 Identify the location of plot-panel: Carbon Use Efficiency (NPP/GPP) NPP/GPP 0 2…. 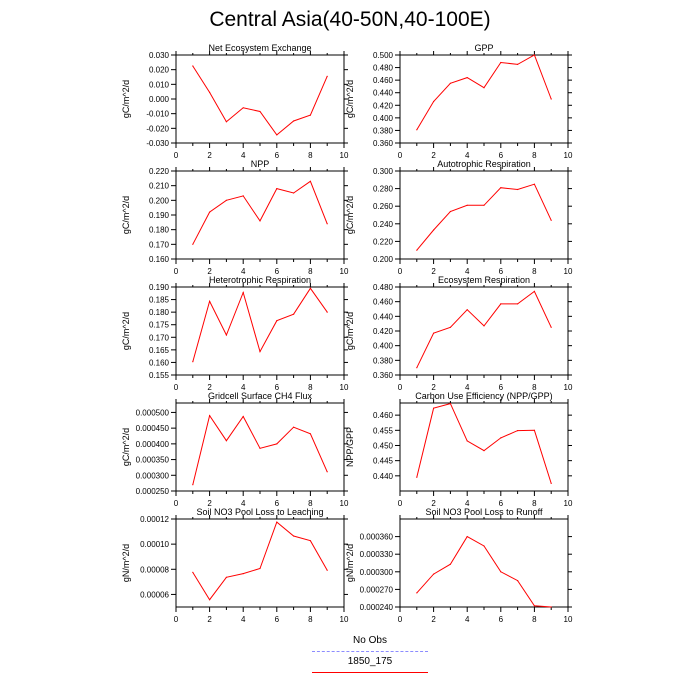
(459, 449).